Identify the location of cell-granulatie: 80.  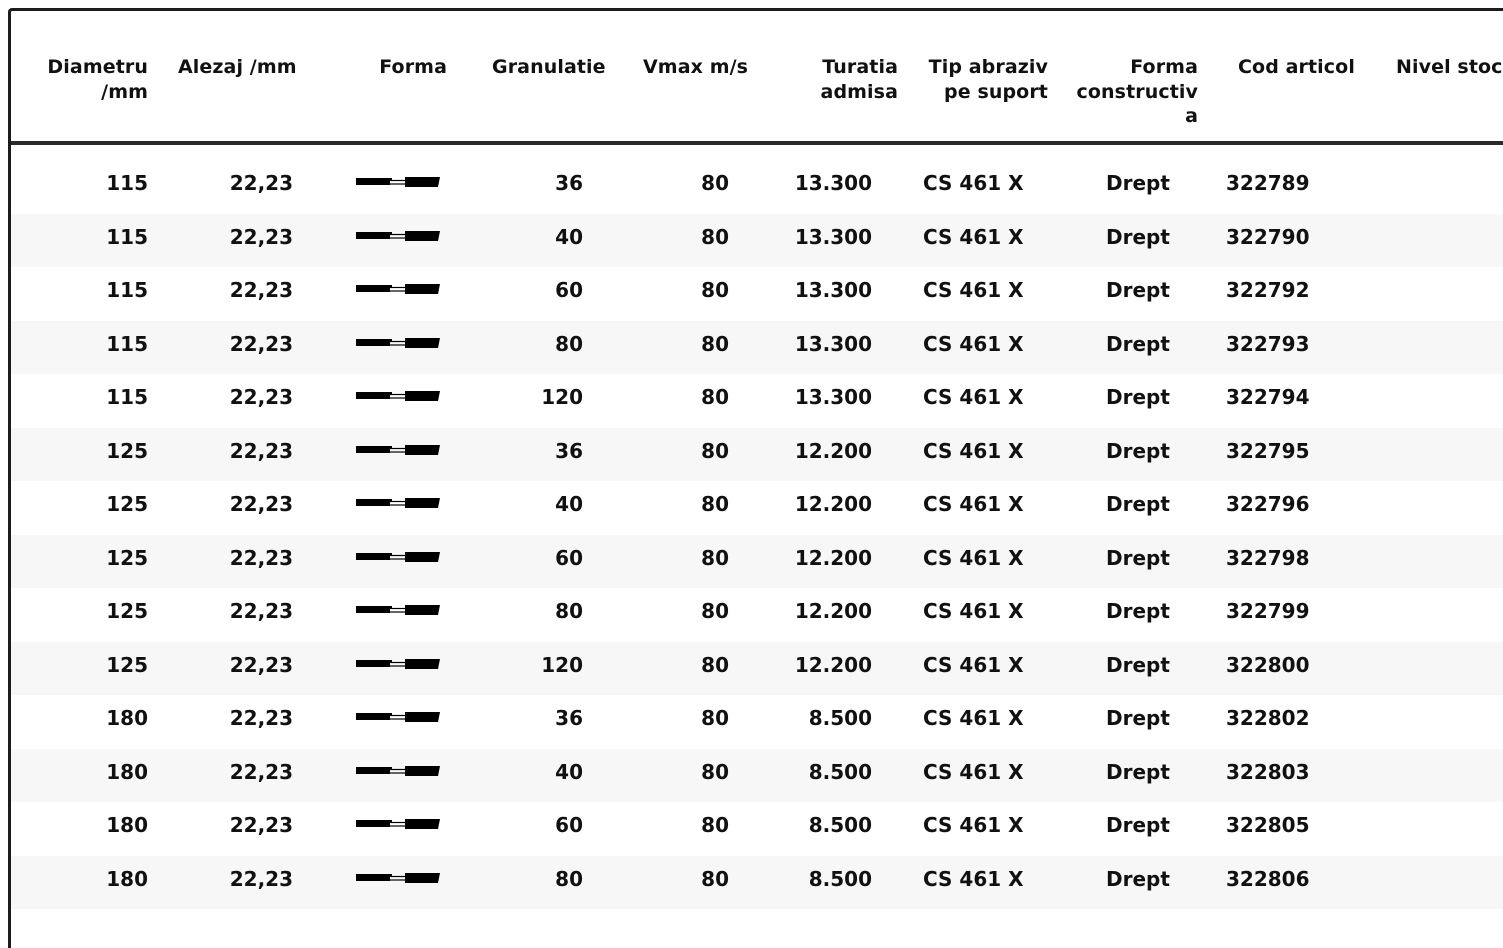
(569, 611).